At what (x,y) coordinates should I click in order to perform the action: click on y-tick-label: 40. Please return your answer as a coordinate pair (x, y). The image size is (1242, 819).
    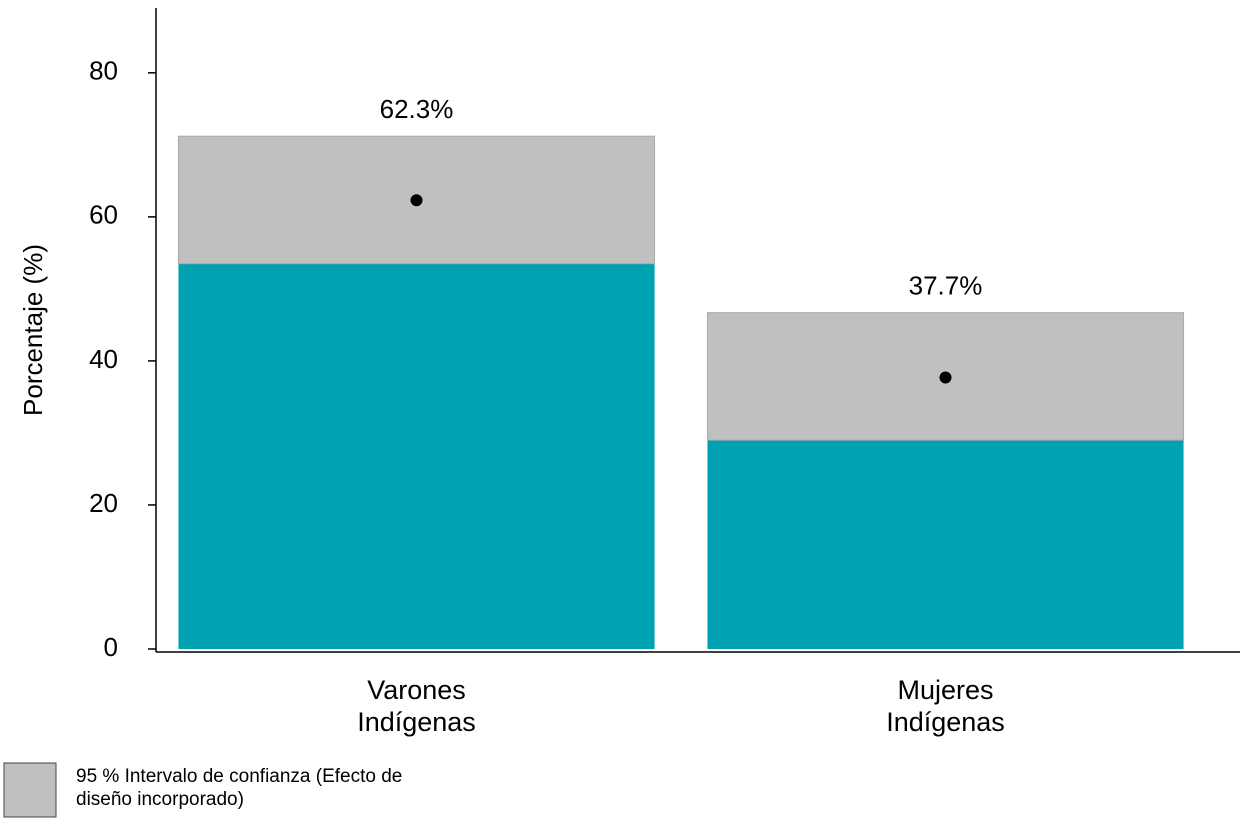
    Looking at the image, I should click on (103, 359).